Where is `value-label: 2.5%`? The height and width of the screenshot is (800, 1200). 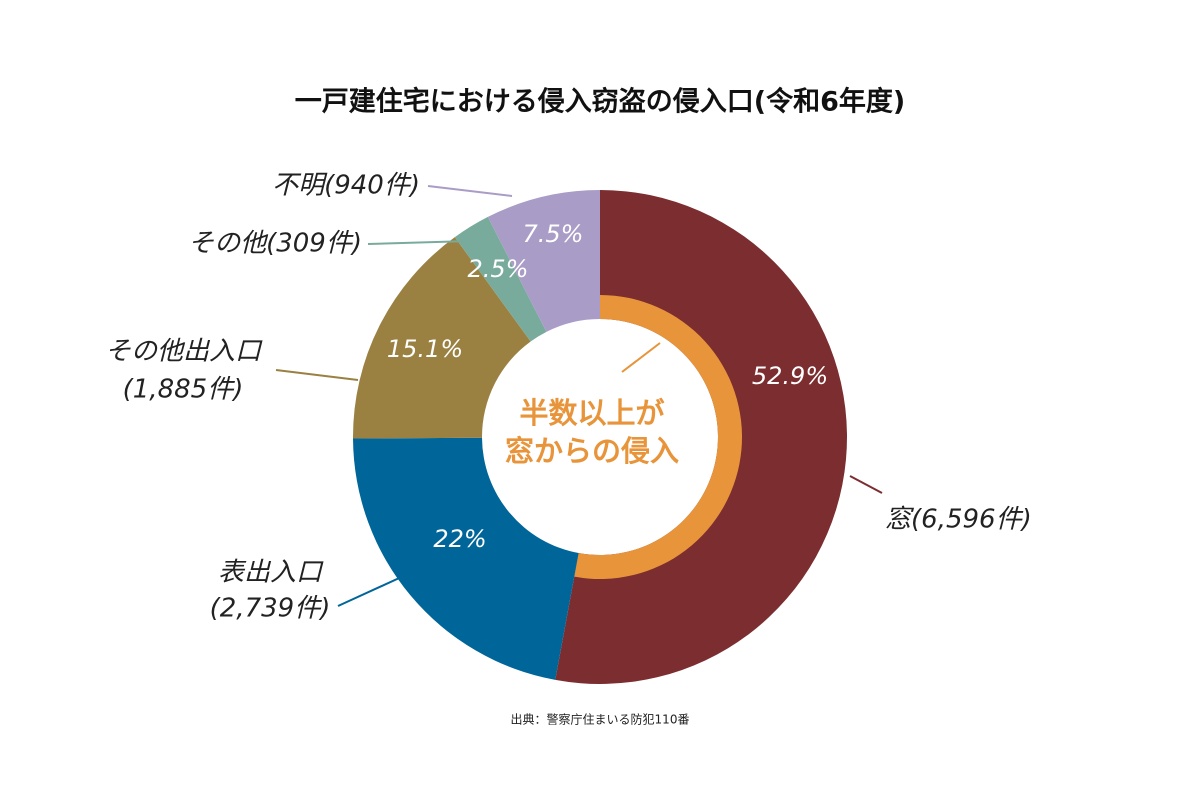
value-label: 2.5% is located at coordinates (498, 269).